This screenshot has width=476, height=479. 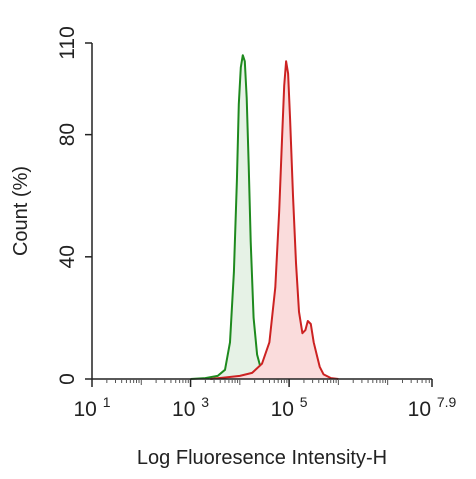 What do you see at coordinates (21, 211) in the screenshot?
I see `y-axis-title: Count (%)` at bounding box center [21, 211].